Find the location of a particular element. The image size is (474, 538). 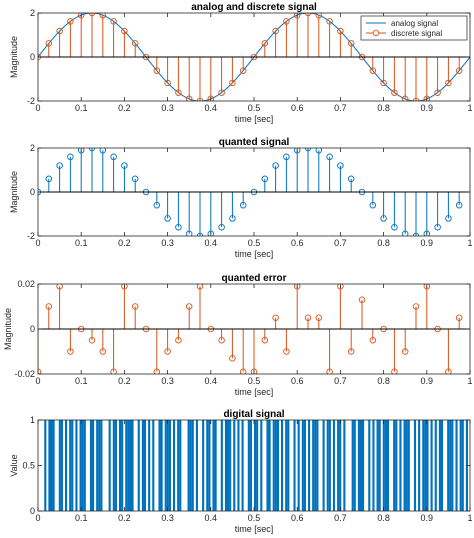

y-tick-label: 0.02 is located at coordinates (26, 284).